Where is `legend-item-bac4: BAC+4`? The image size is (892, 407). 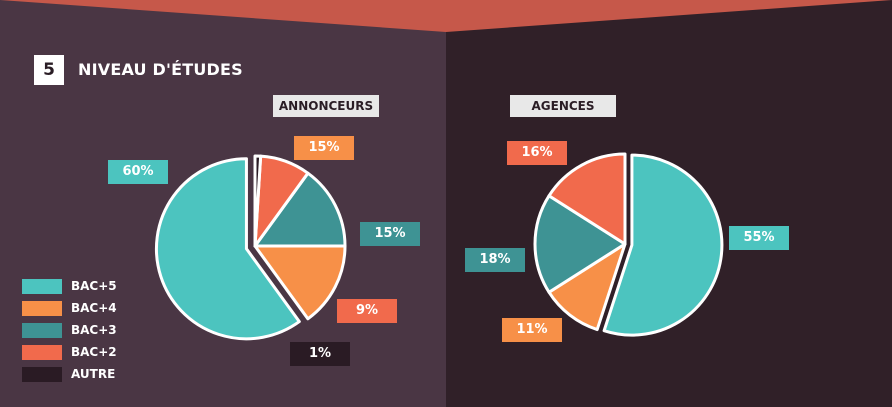 legend-item-bac4: BAC+4 is located at coordinates (92, 309).